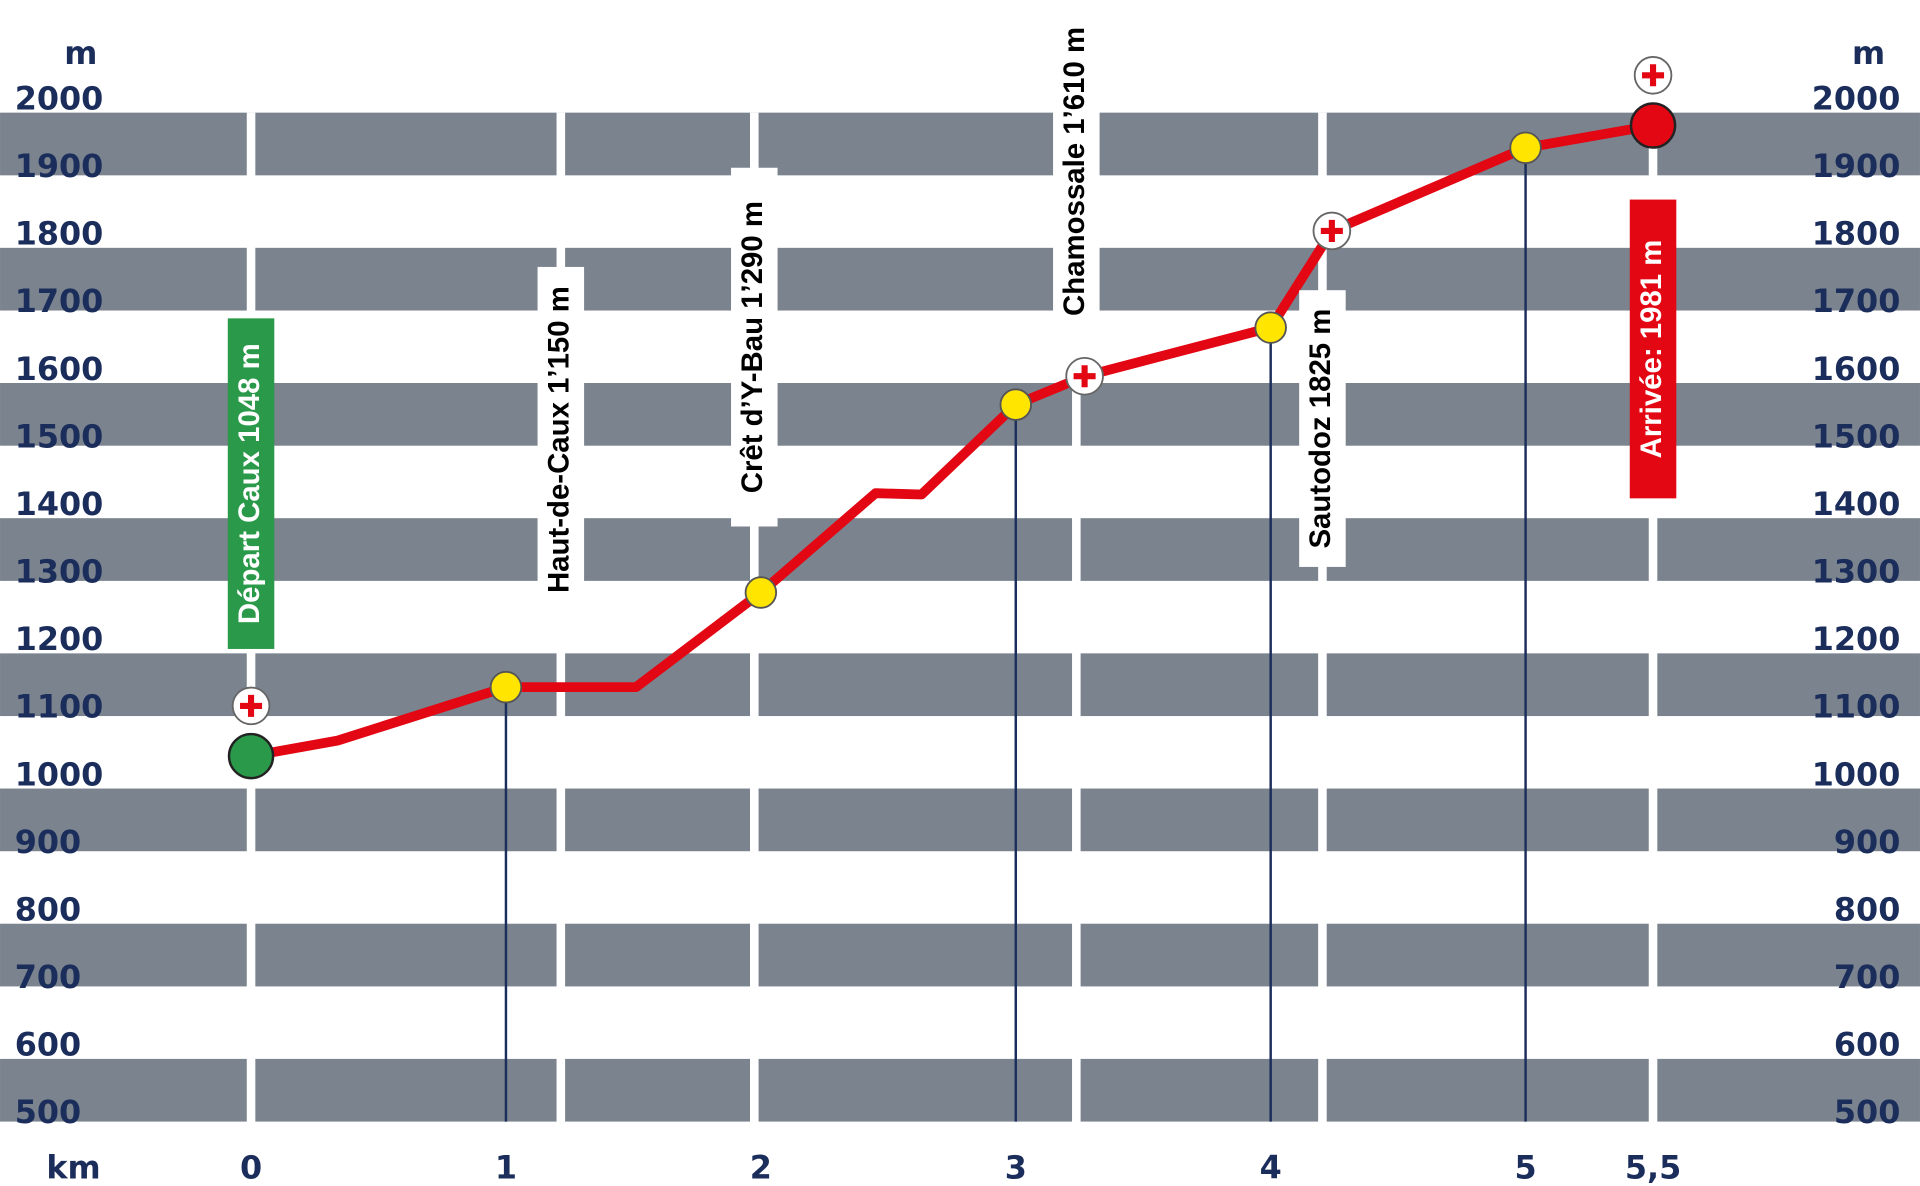 This screenshot has height=1186, width=1920. I want to click on y-tick-label-right: 1700, so click(1856, 301).